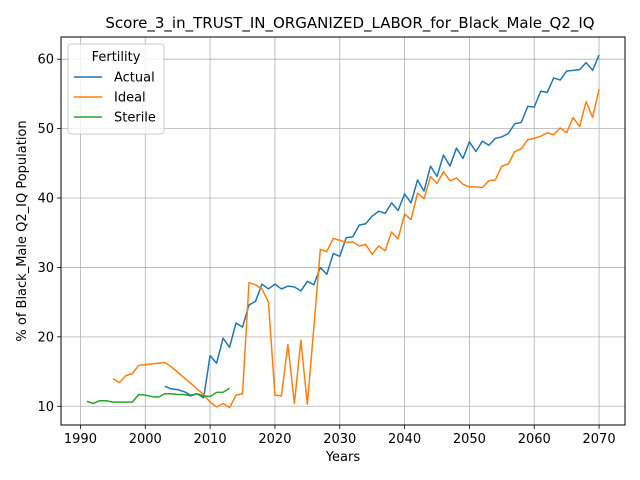  Describe the element at coordinates (45, 268) in the screenshot. I see `y-tick-label: 30` at that location.